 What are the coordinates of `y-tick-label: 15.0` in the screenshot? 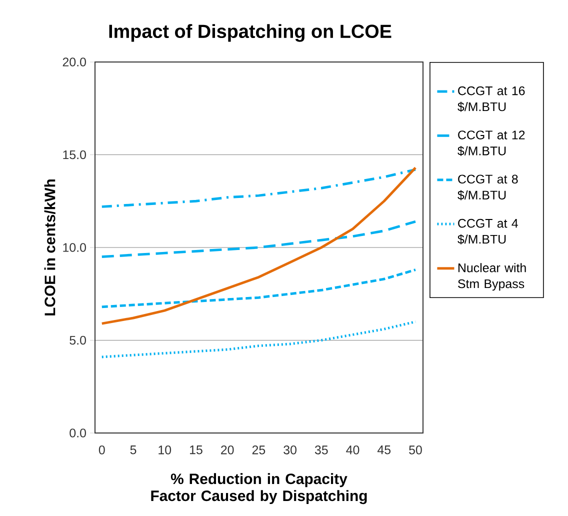 It's located at (74, 155).